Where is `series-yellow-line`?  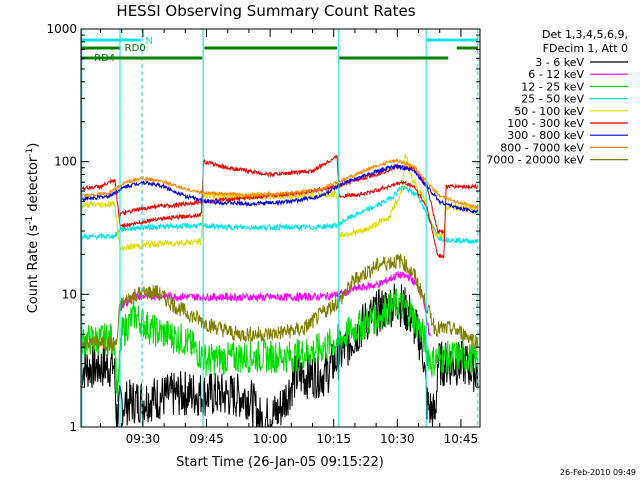 series-yellow-line is located at coordinates (280, 202).